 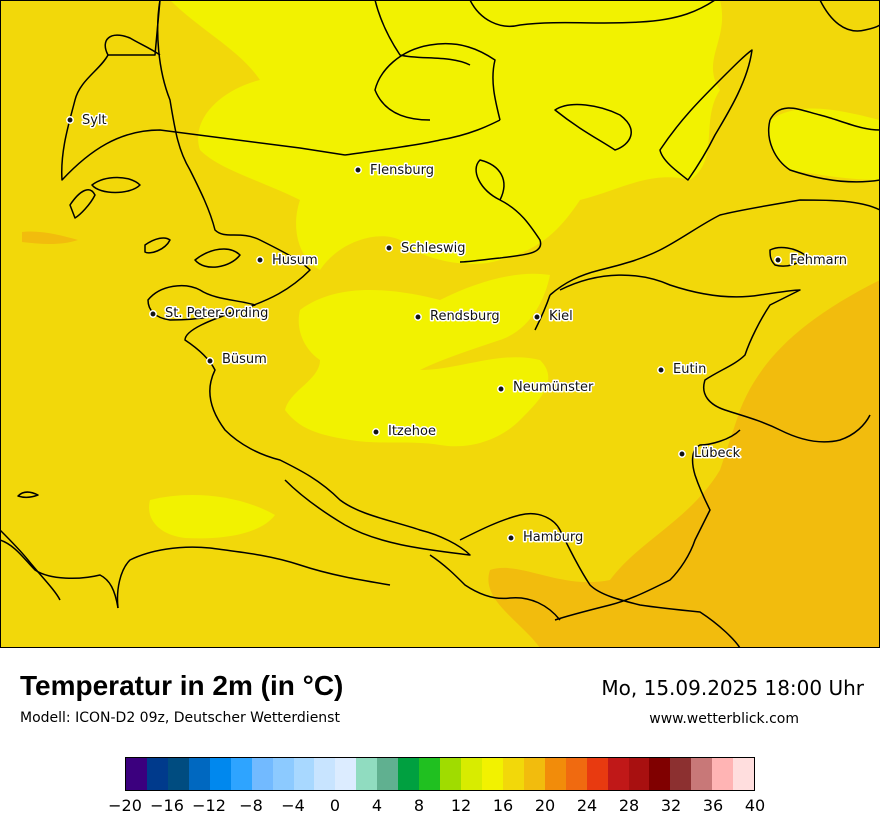 What do you see at coordinates (545, 805) in the screenshot?
I see `legend-tick: 20` at bounding box center [545, 805].